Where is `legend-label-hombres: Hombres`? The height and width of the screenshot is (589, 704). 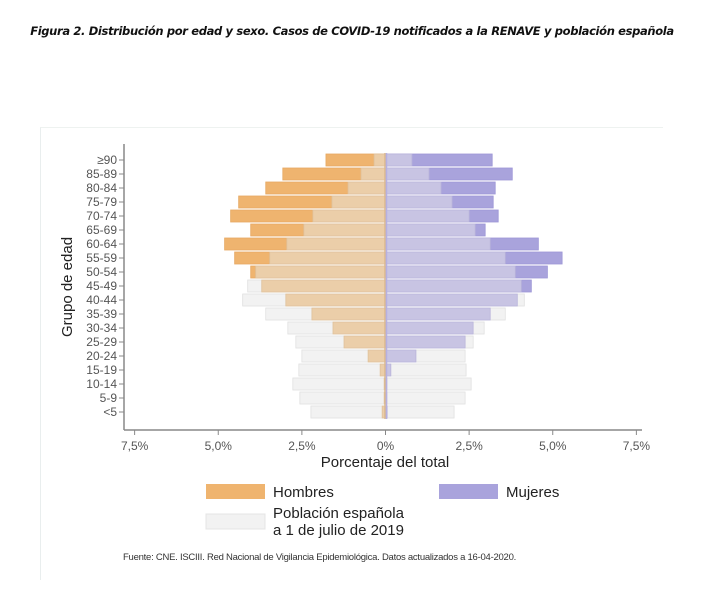 legend-label-hombres: Hombres is located at coordinates (303, 492).